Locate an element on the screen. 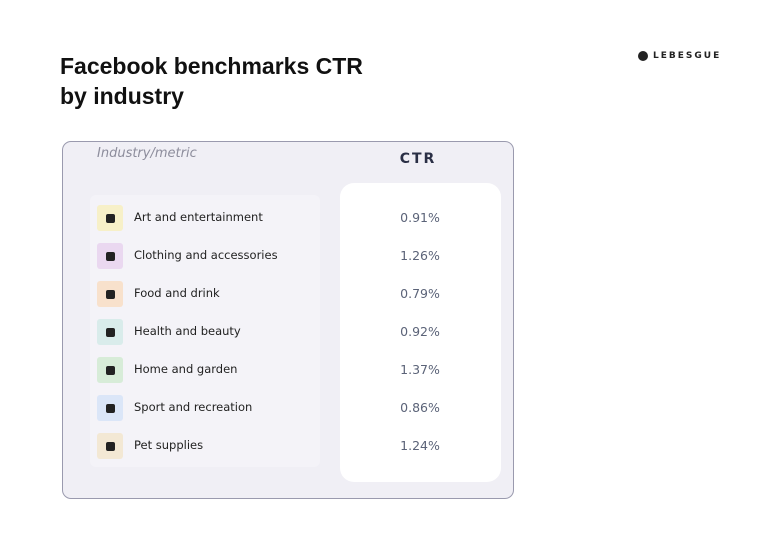 The image size is (768, 534). brand-name: LEBESGUE is located at coordinates (687, 56).